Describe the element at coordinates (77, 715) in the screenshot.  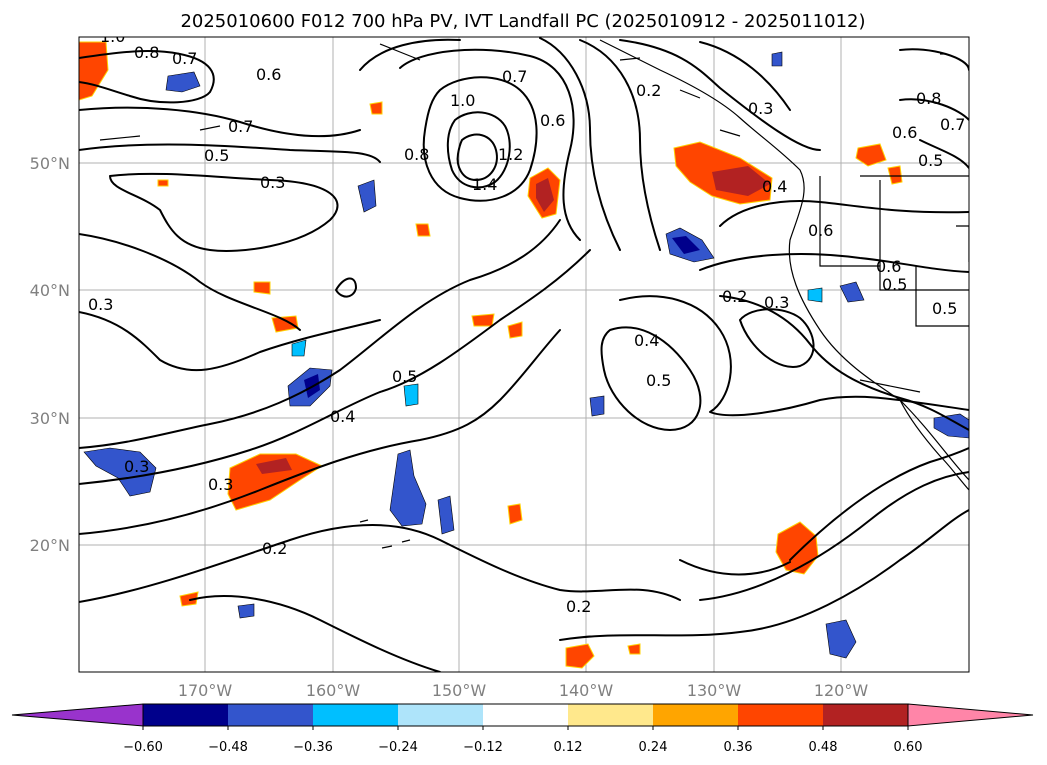
I see `colorbar-extend-low` at that location.